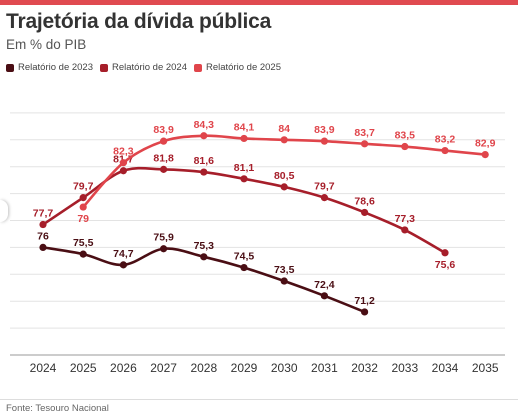 This screenshot has width=518, height=416. Describe the element at coordinates (123, 368) in the screenshot. I see `x-tick-label: 2026` at that location.